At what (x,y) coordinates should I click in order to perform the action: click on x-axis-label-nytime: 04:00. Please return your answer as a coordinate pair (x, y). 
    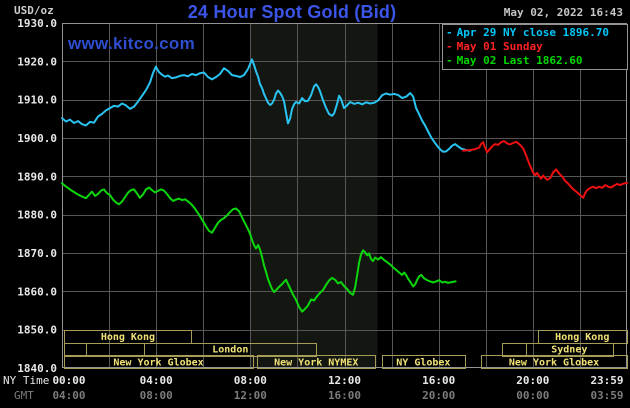
    Looking at the image, I should click on (156, 380).